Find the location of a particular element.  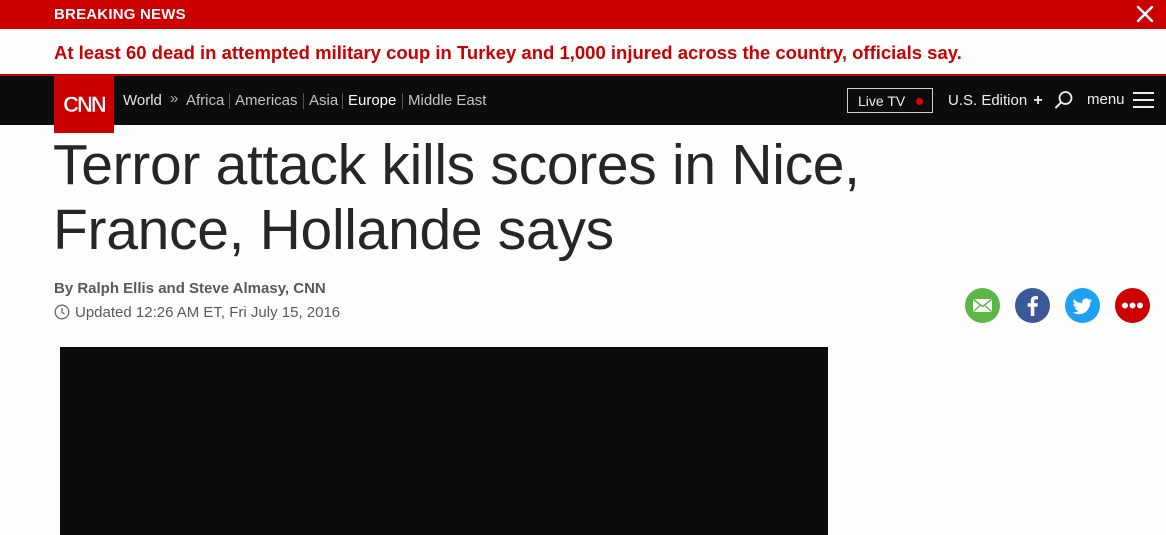

close-icon is located at coordinates (1145, 14).